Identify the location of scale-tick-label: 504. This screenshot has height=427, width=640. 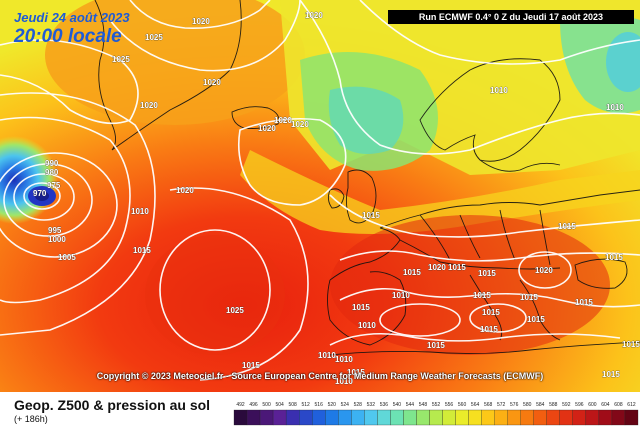
(279, 405).